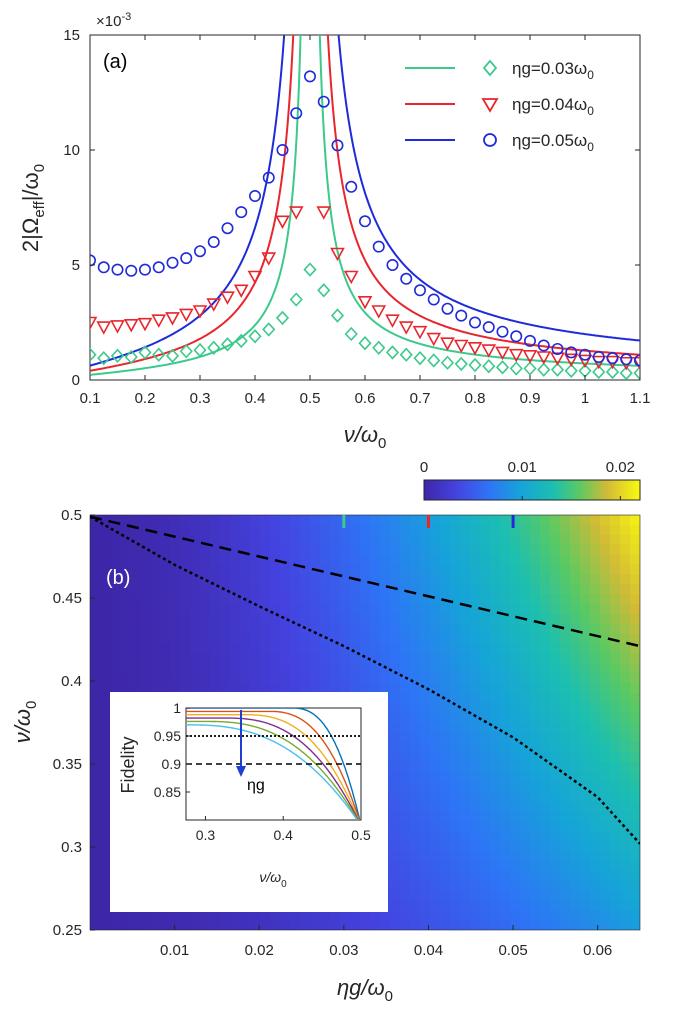 Image resolution: width=683 pixels, height=1015 pixels. I want to click on legend-marker-triangle, so click(490, 105).